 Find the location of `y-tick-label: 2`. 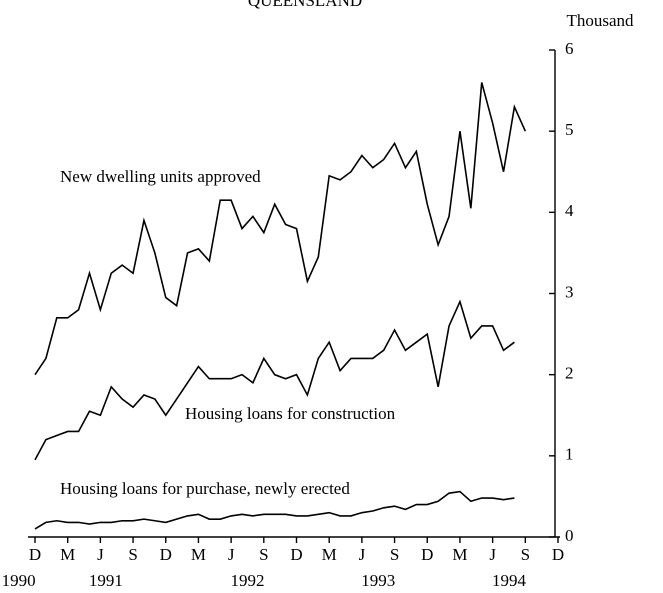

y-tick-label: 2 is located at coordinates (569, 373).